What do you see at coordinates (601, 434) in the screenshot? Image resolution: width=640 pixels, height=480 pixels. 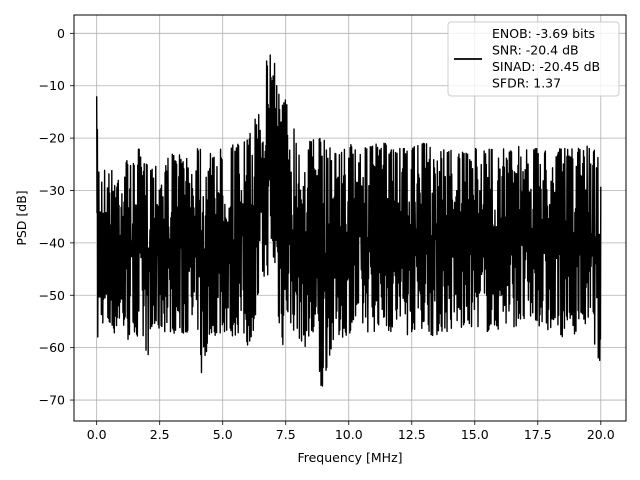 I see `x-tick-label-8: 20.0` at bounding box center [601, 434].